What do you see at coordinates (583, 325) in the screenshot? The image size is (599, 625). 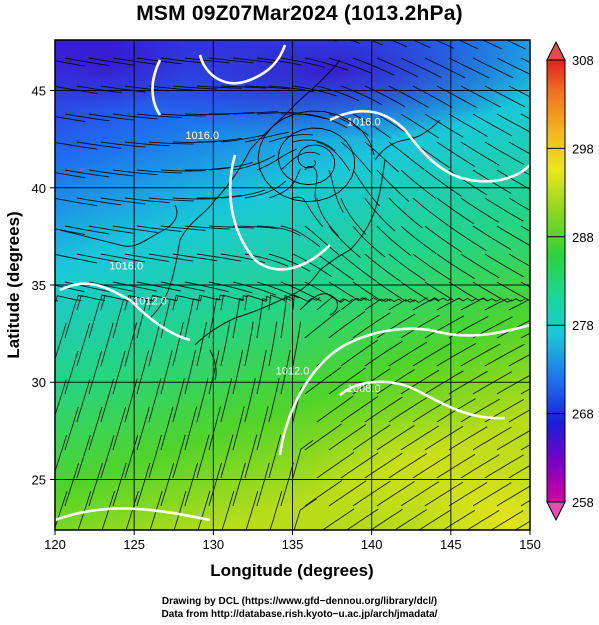 I see `colorbar-tick-label: 278` at bounding box center [583, 325].